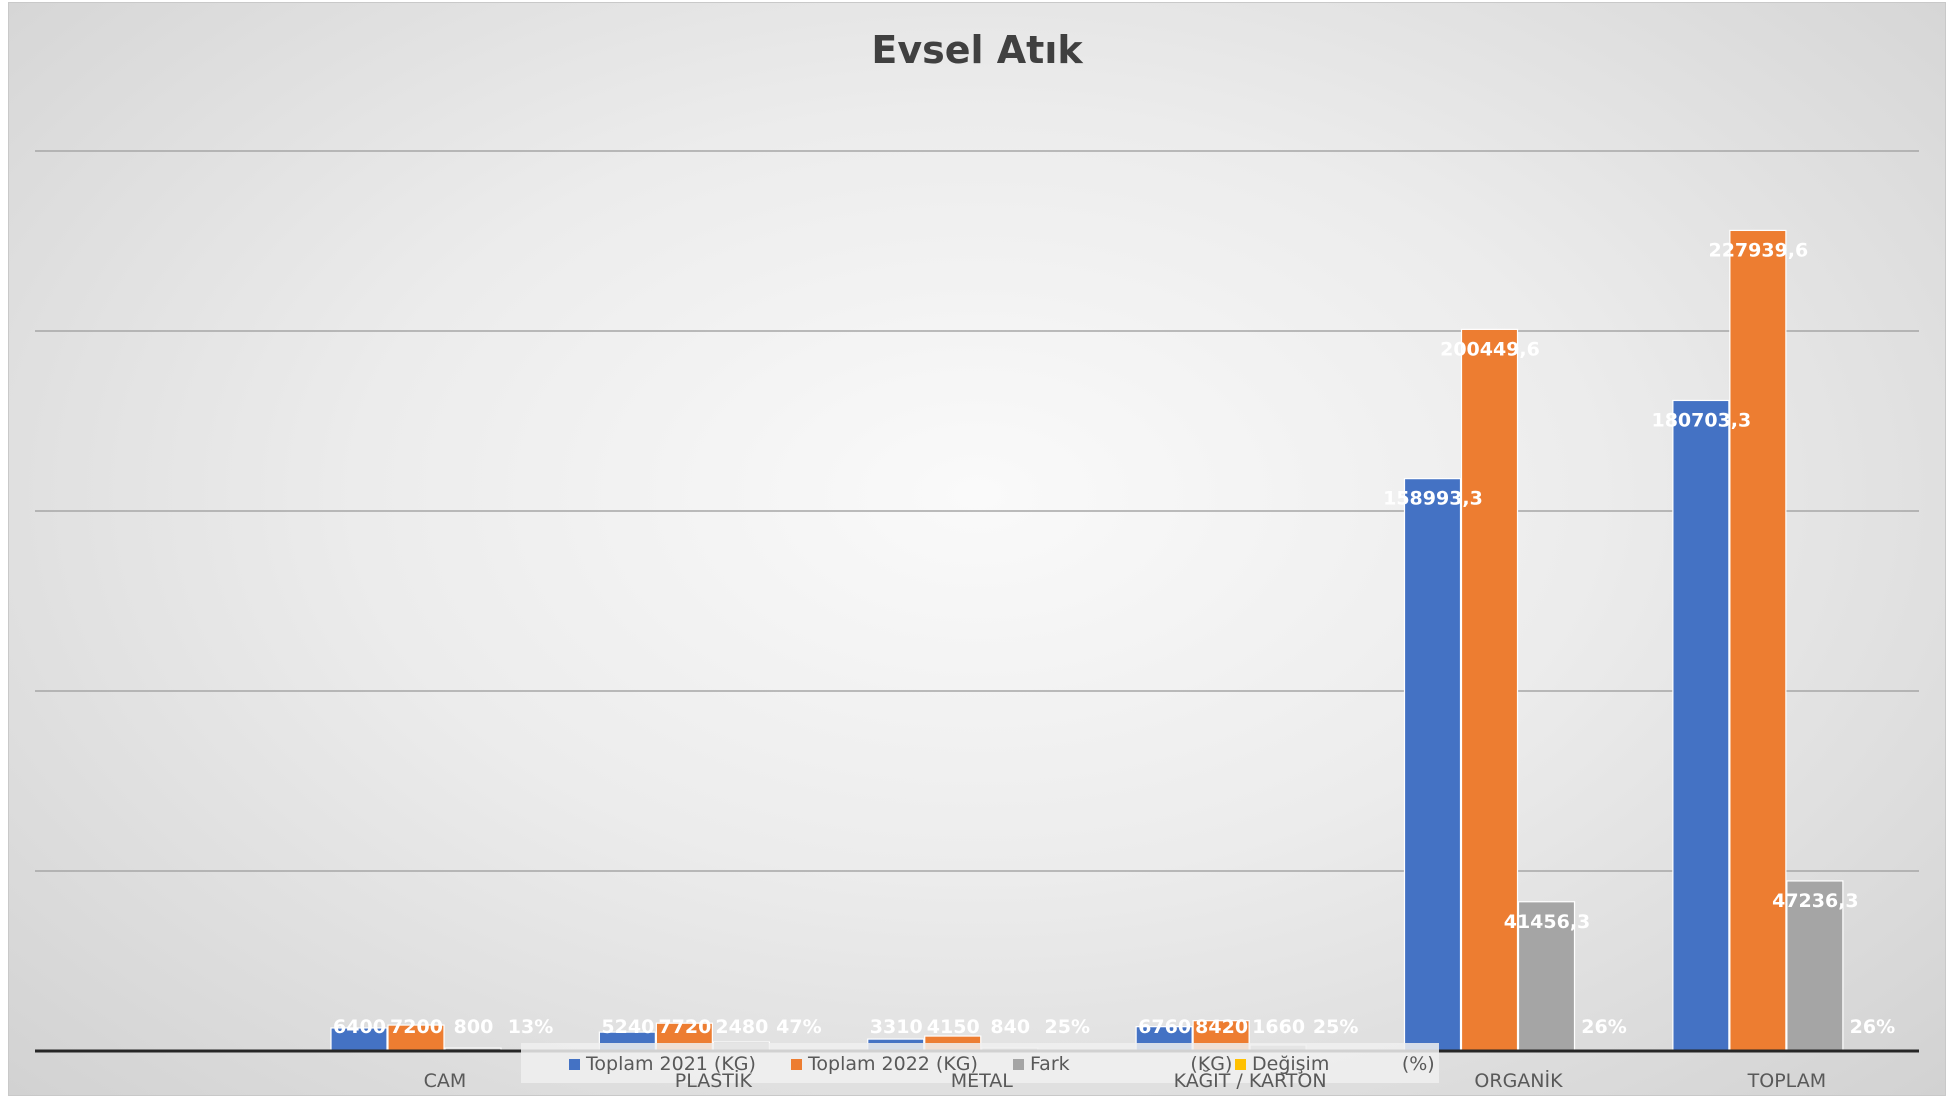 The image size is (1950, 1099). What do you see at coordinates (892, 1064) in the screenshot?
I see `legend-entry: Toplam 2022 (KG)` at bounding box center [892, 1064].